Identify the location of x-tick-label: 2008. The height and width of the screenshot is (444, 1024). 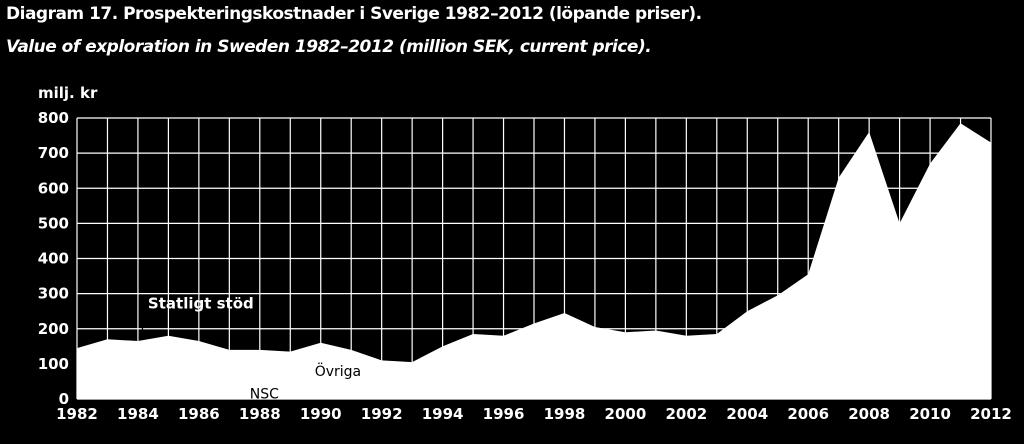
(869, 414).